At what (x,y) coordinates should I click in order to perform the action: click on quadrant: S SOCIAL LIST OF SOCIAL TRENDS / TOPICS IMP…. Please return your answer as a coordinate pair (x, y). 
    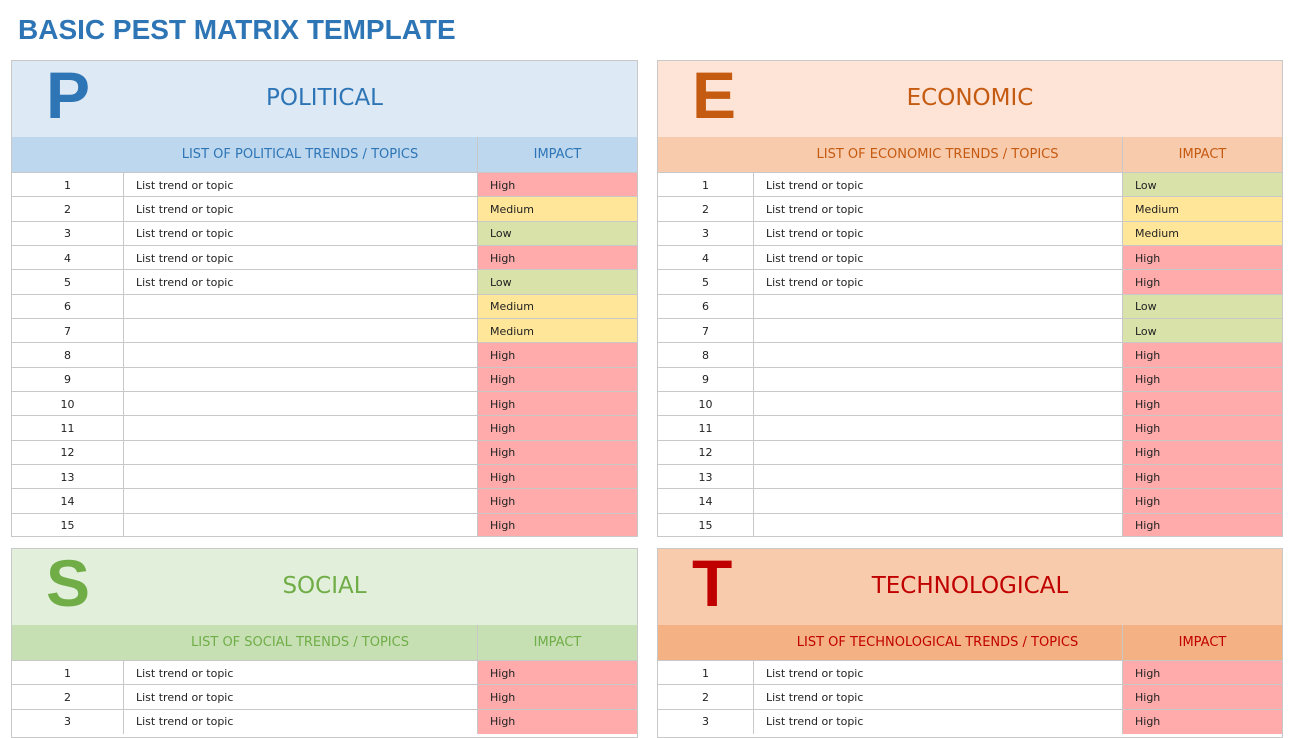
    Looking at the image, I should click on (324, 643).